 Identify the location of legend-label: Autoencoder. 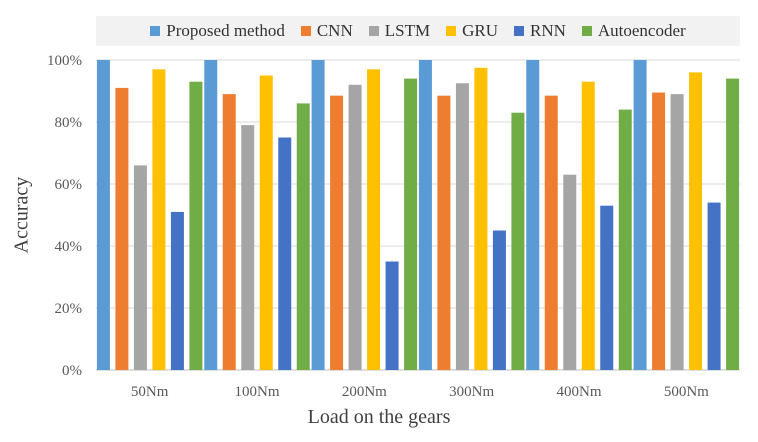
(641, 30).